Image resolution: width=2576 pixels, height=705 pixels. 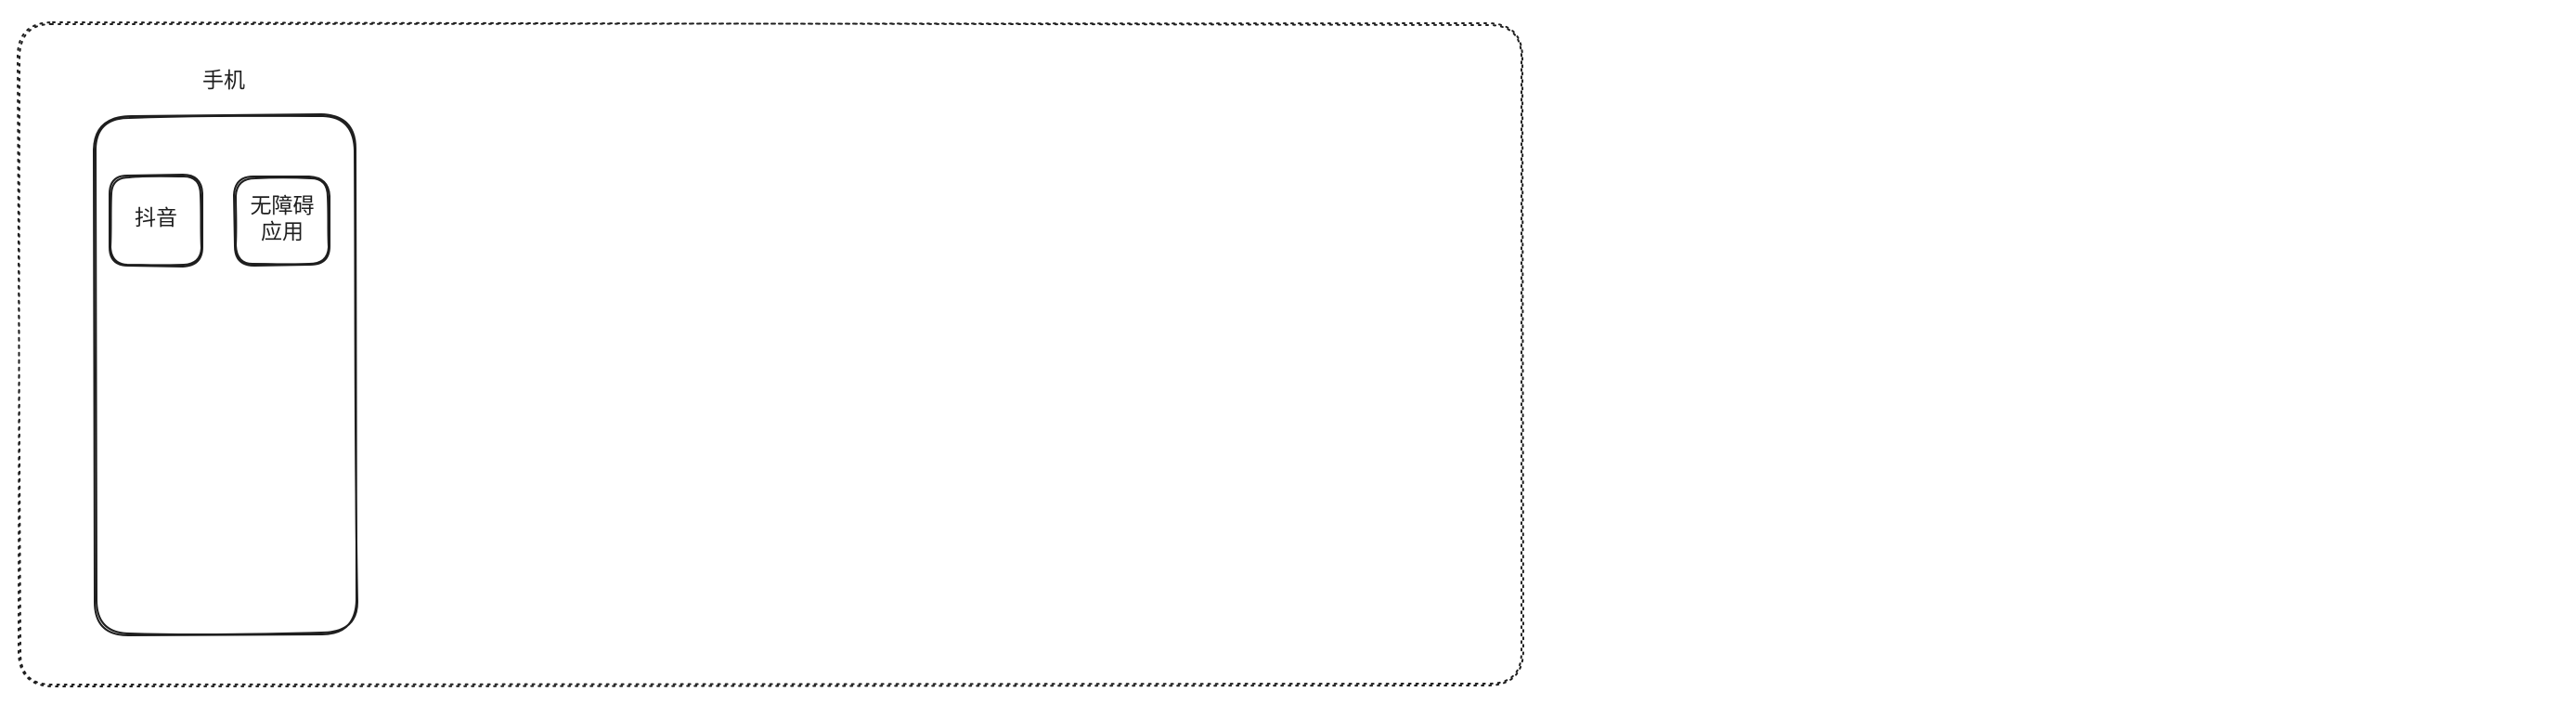 What do you see at coordinates (223, 81) in the screenshot?
I see `phone-label: 手机` at bounding box center [223, 81].